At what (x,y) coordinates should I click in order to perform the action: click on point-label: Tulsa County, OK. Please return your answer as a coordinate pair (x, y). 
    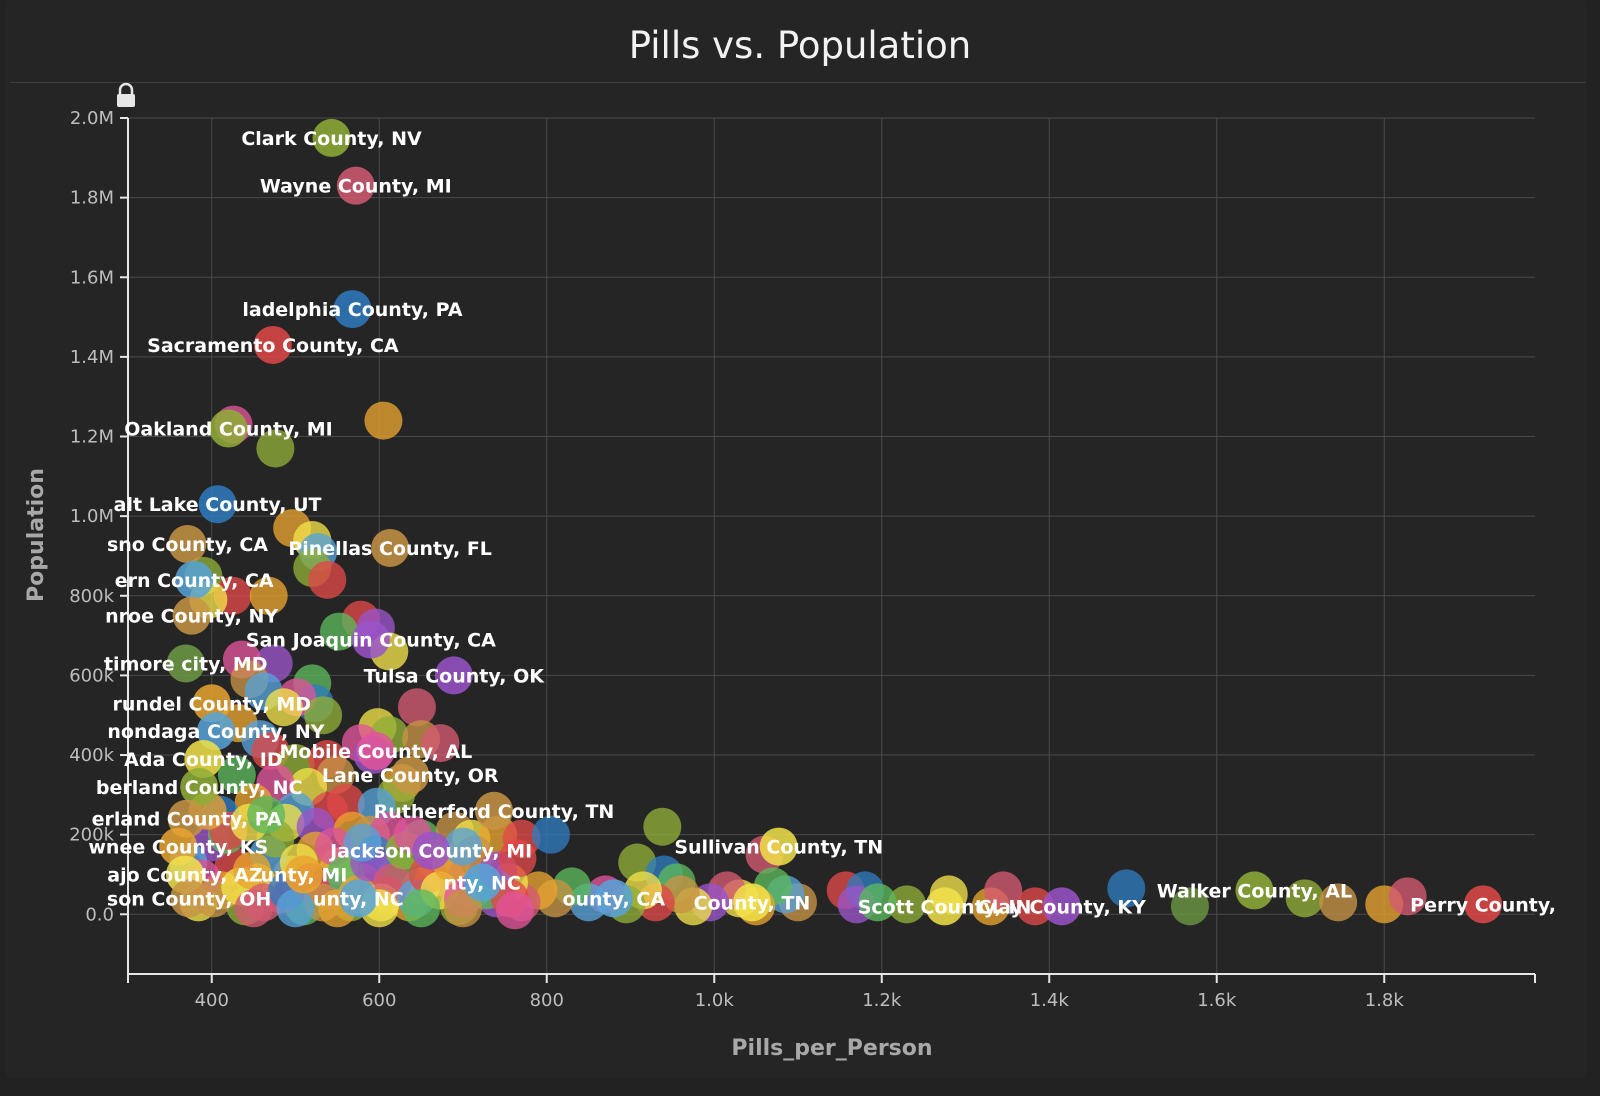
    Looking at the image, I should click on (455, 676).